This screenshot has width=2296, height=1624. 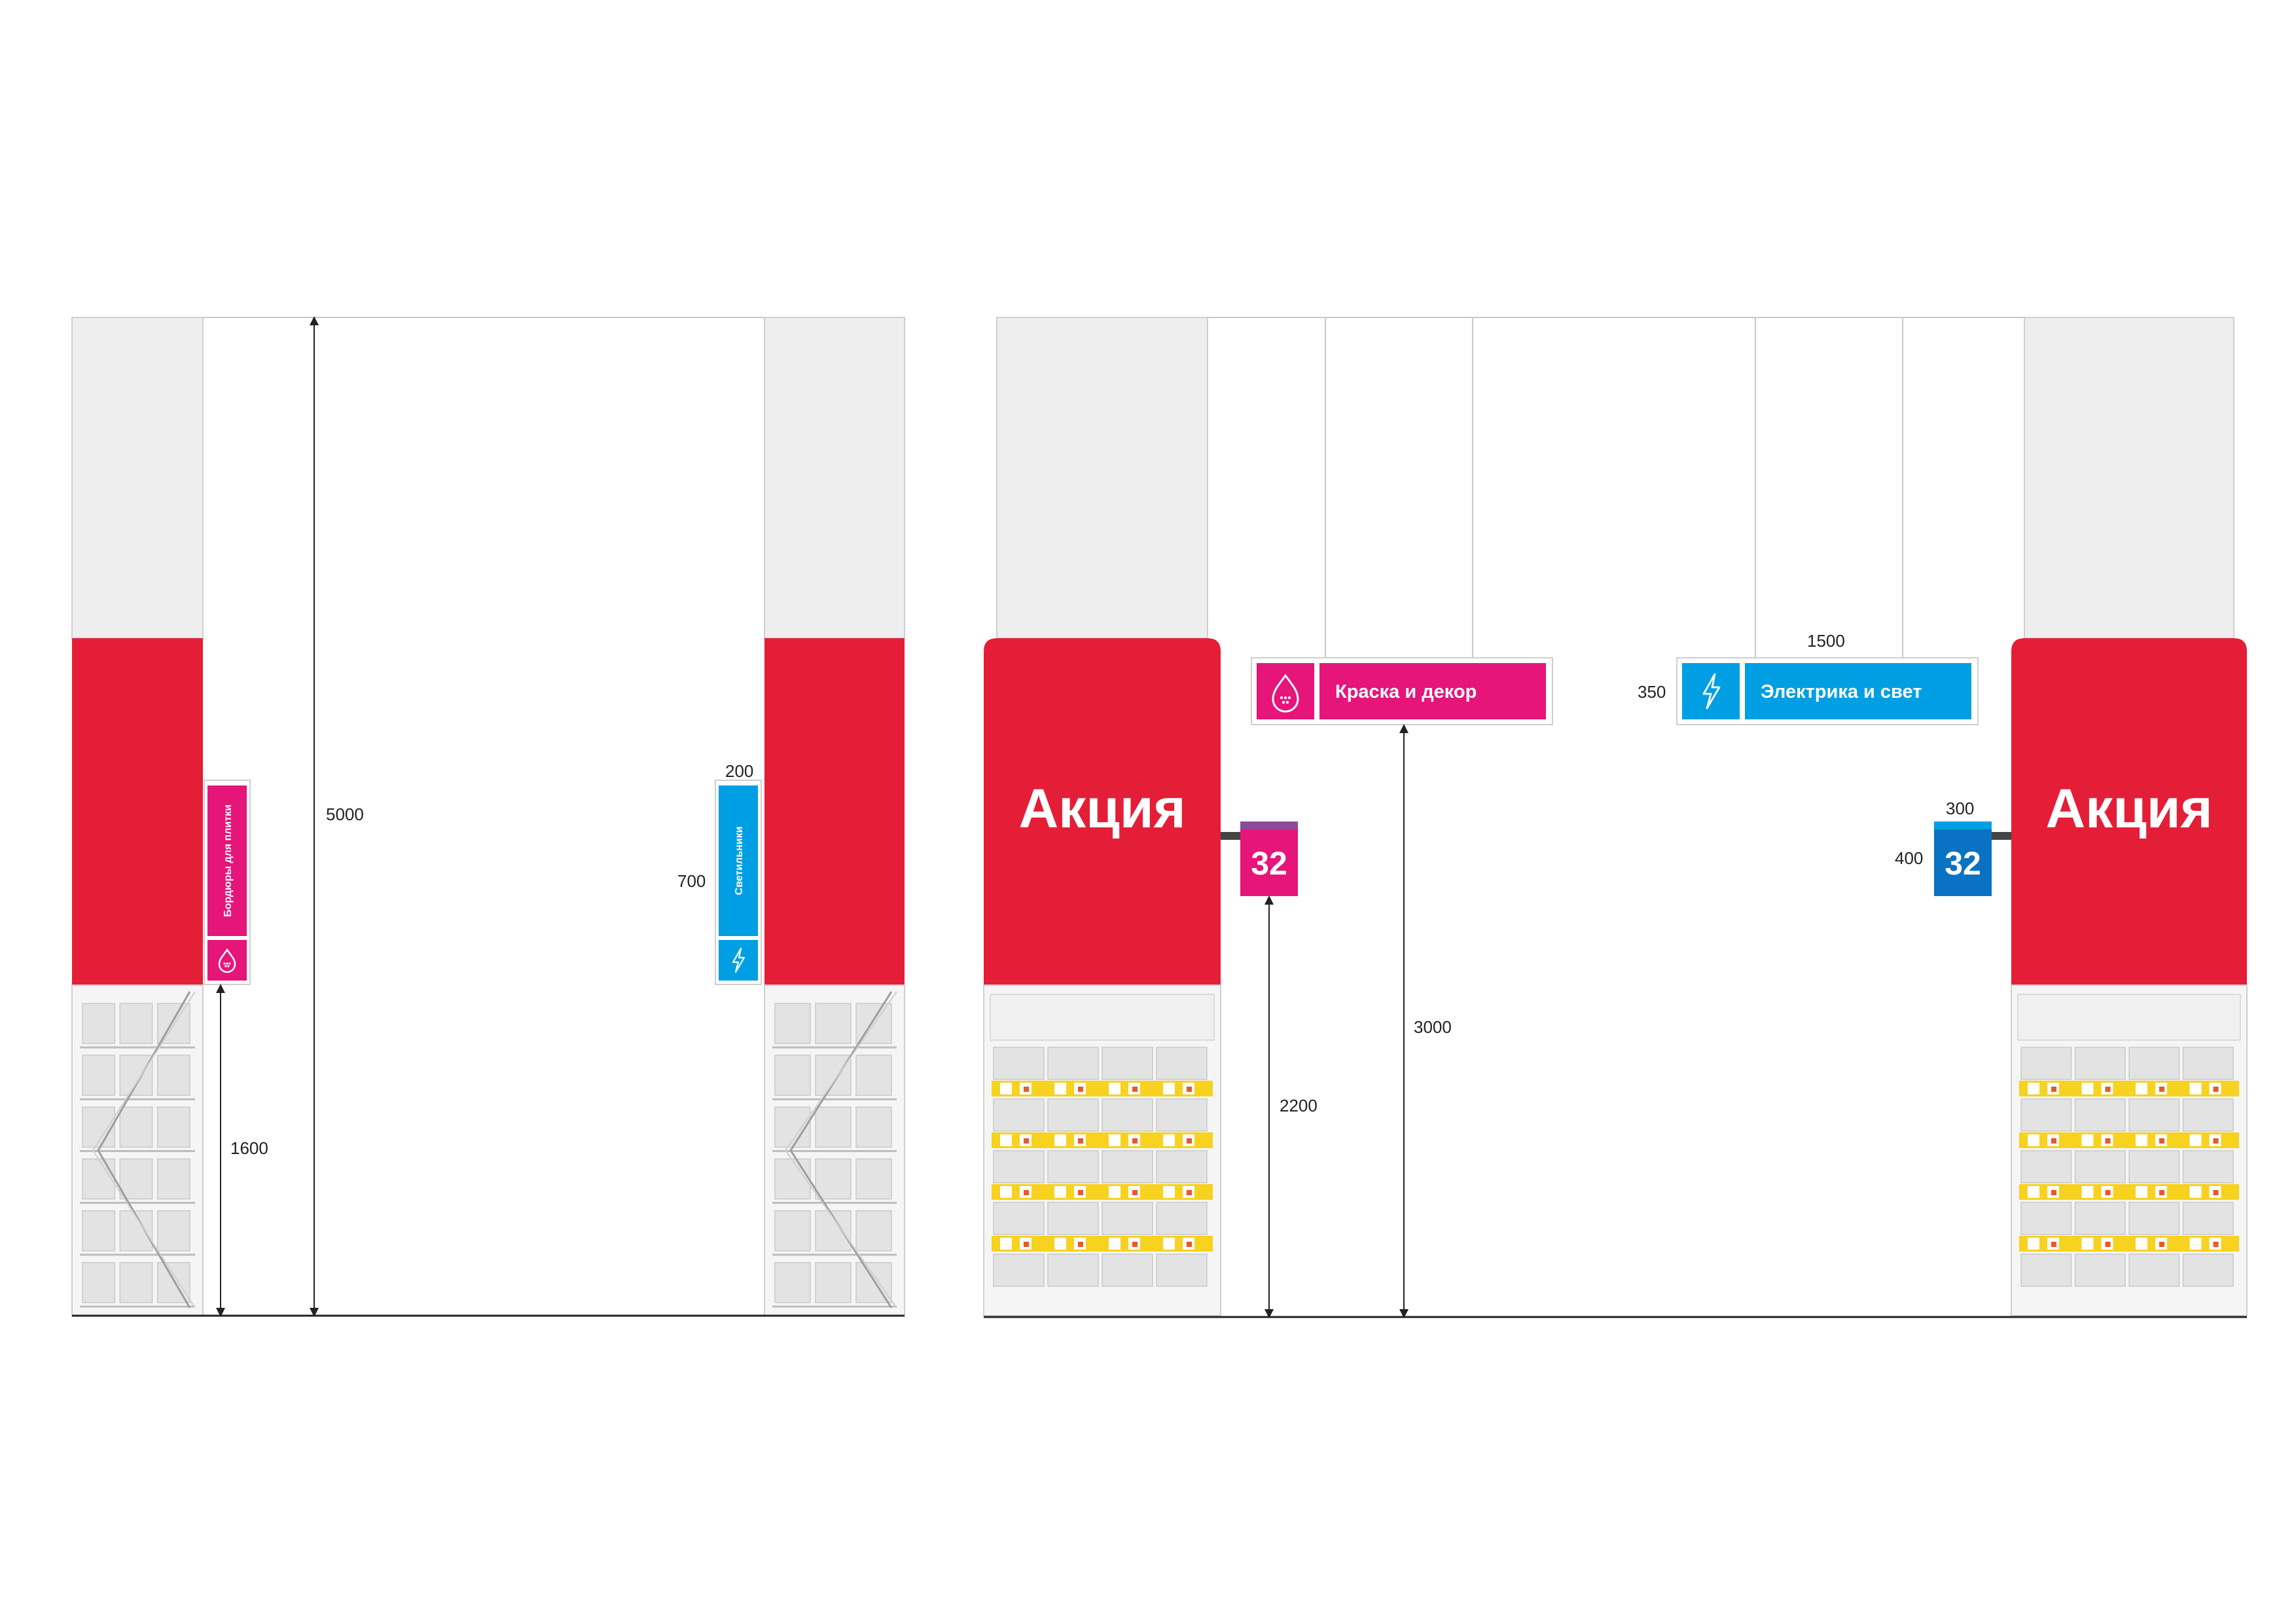 I want to click on hanging-sign-paint-label: Краска и декор, so click(x=1406, y=691).